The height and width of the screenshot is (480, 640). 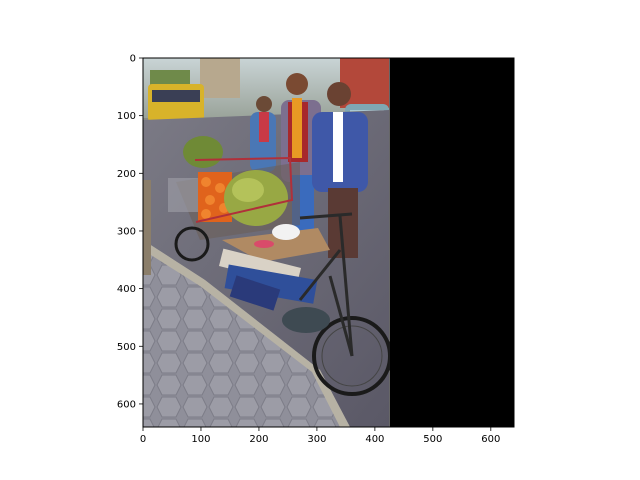 What do you see at coordinates (126, 347) in the screenshot?
I see `y-tick-label: 500` at bounding box center [126, 347].